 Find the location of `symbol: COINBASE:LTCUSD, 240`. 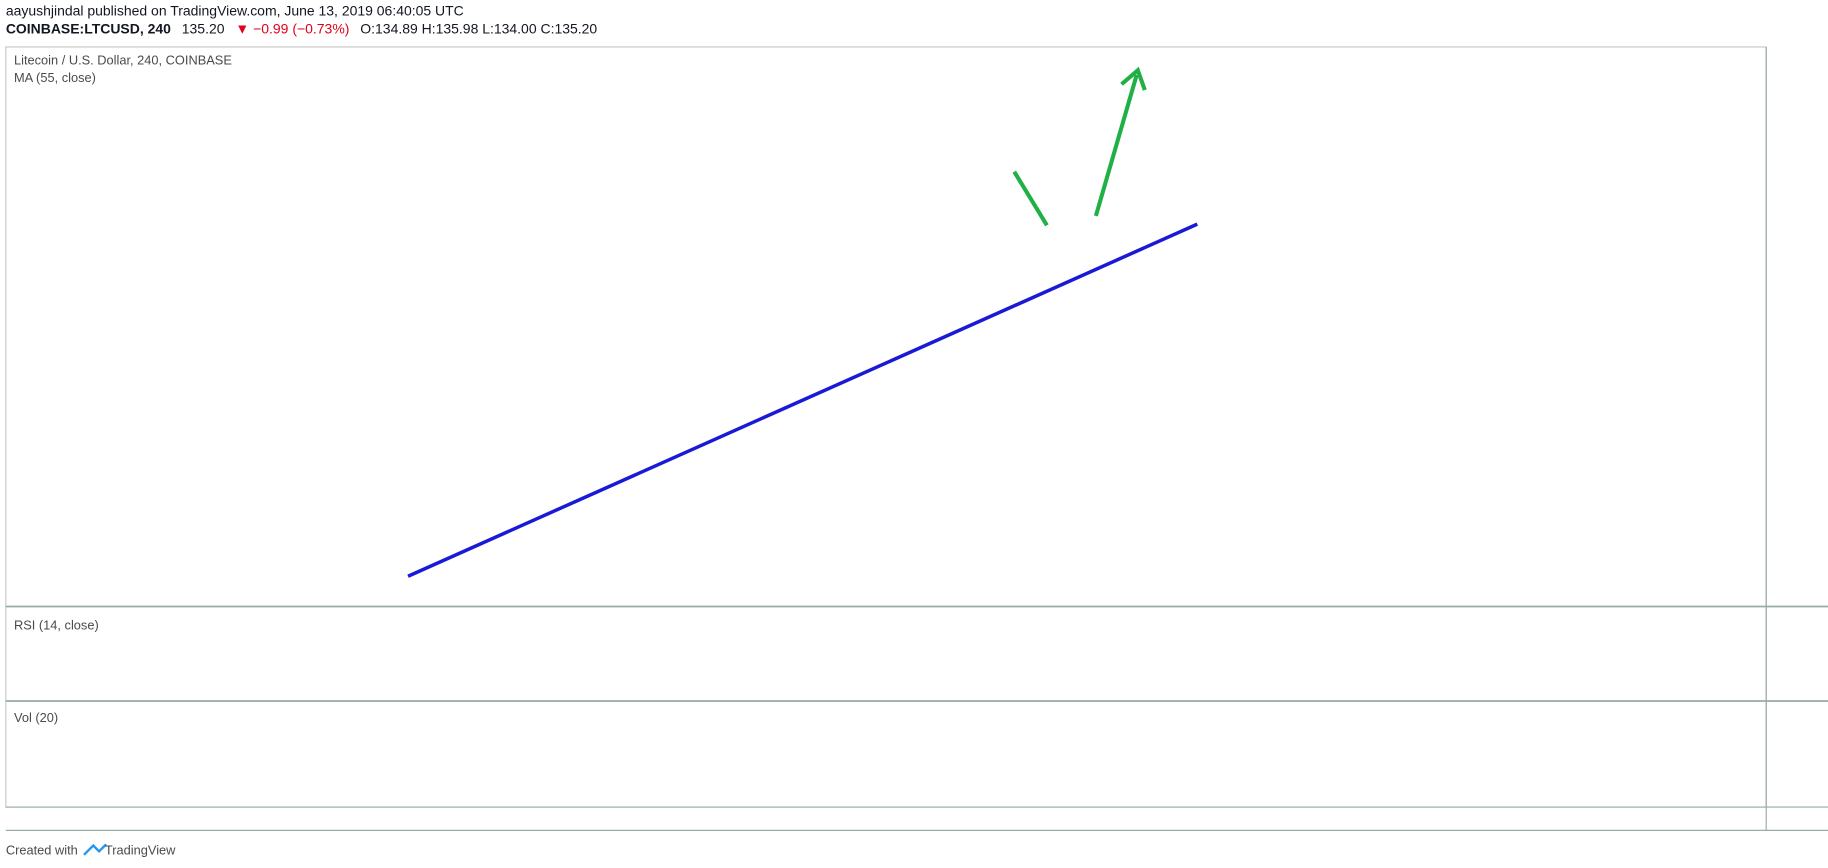

symbol: COINBASE:LTCUSD, 240 is located at coordinates (88, 28).